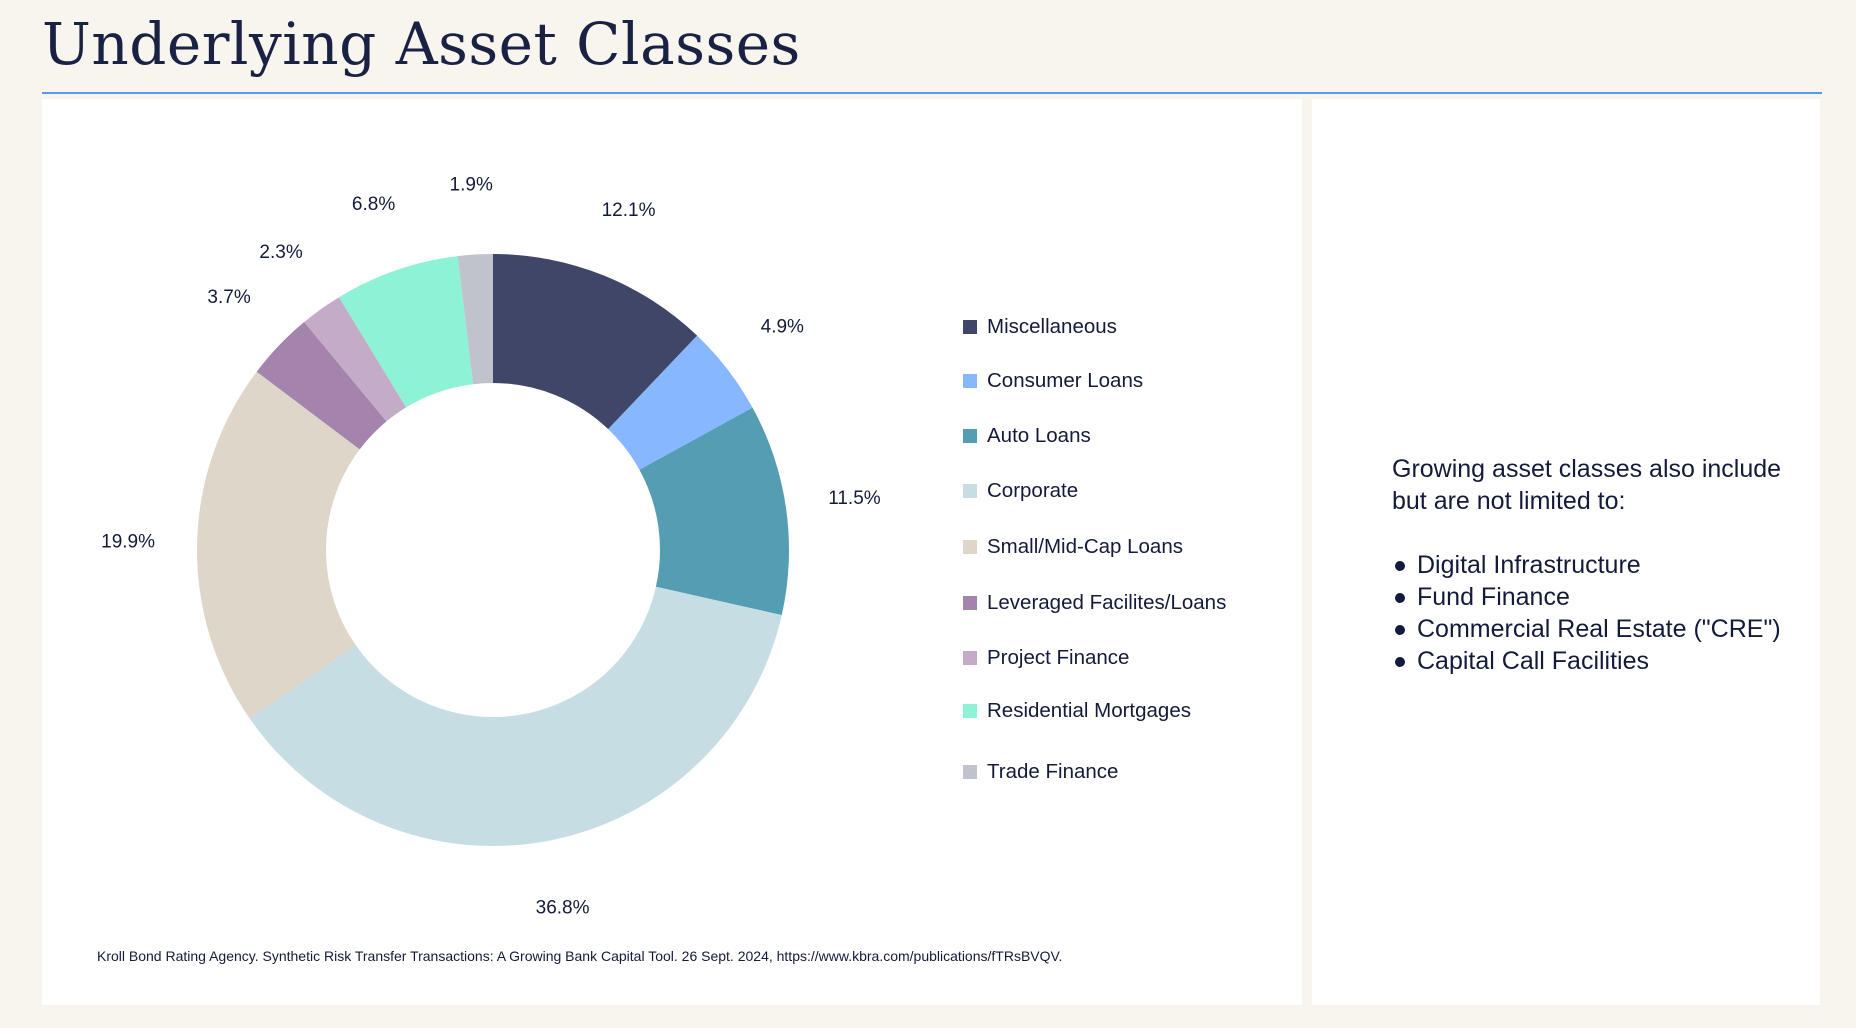 The height and width of the screenshot is (1028, 1856). I want to click on data-label-miscellaneous: 12.1%, so click(629, 210).